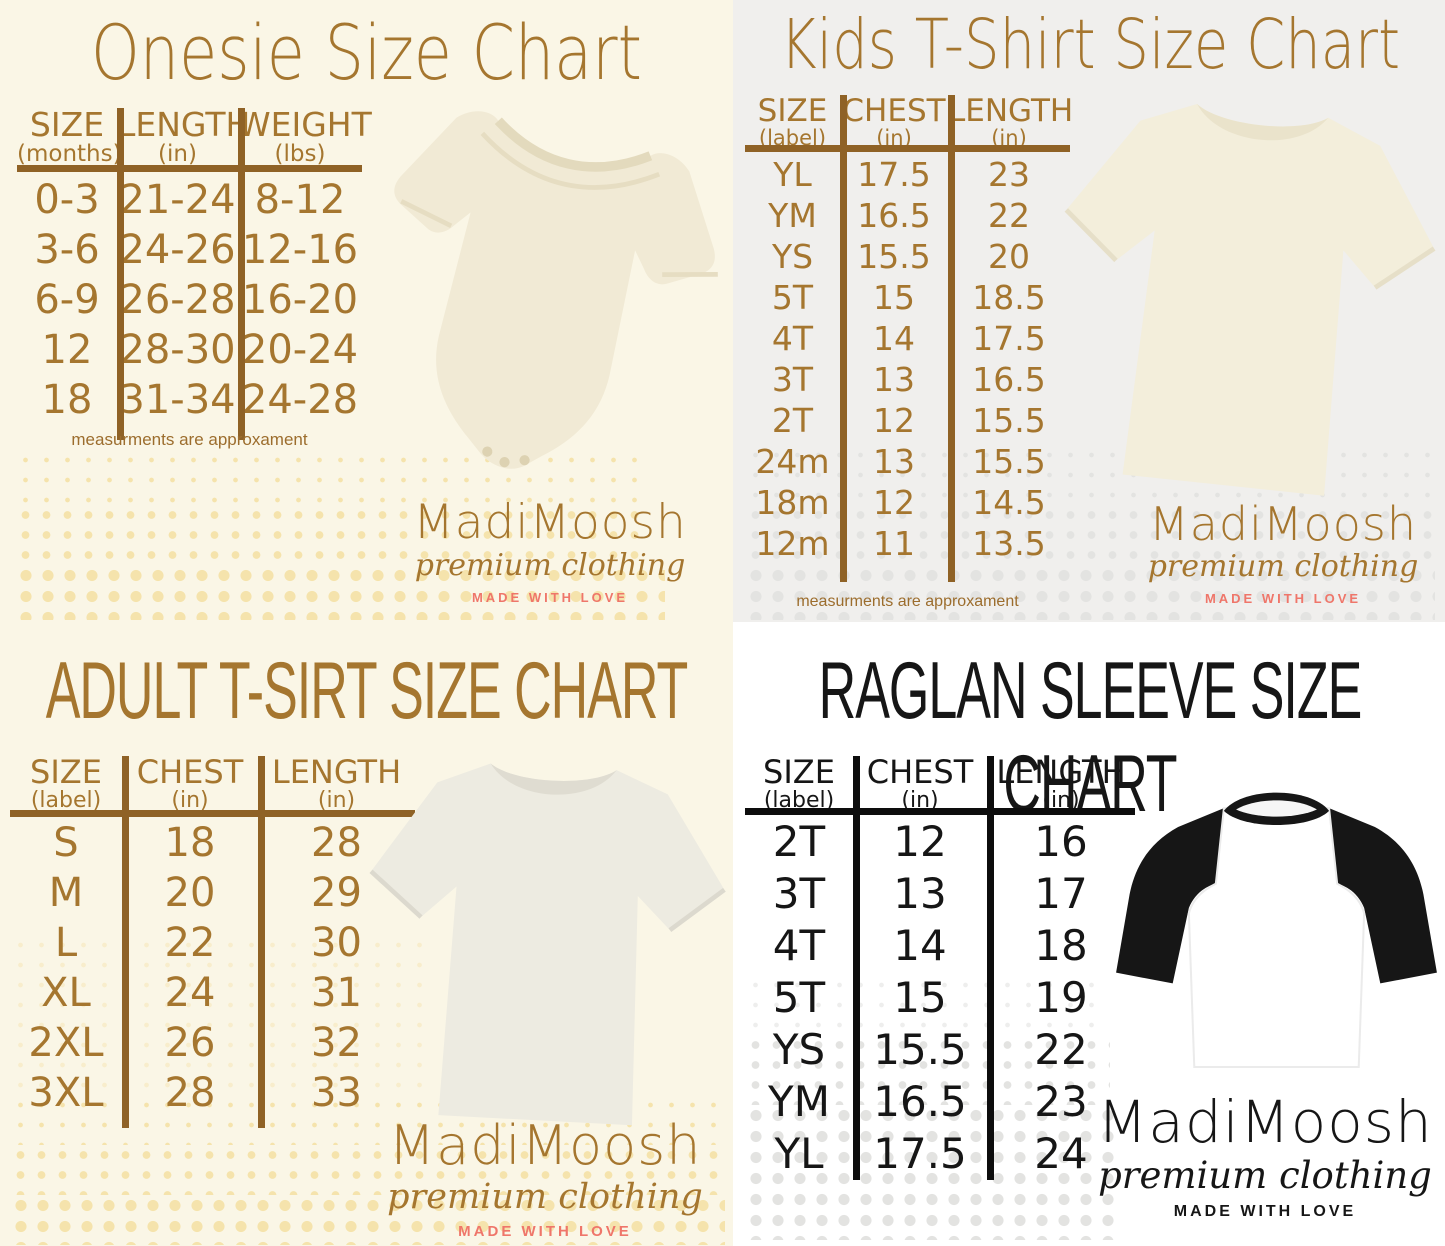 This screenshot has width=1445, height=1246. I want to click on column-label: CHEST, so click(190, 772).